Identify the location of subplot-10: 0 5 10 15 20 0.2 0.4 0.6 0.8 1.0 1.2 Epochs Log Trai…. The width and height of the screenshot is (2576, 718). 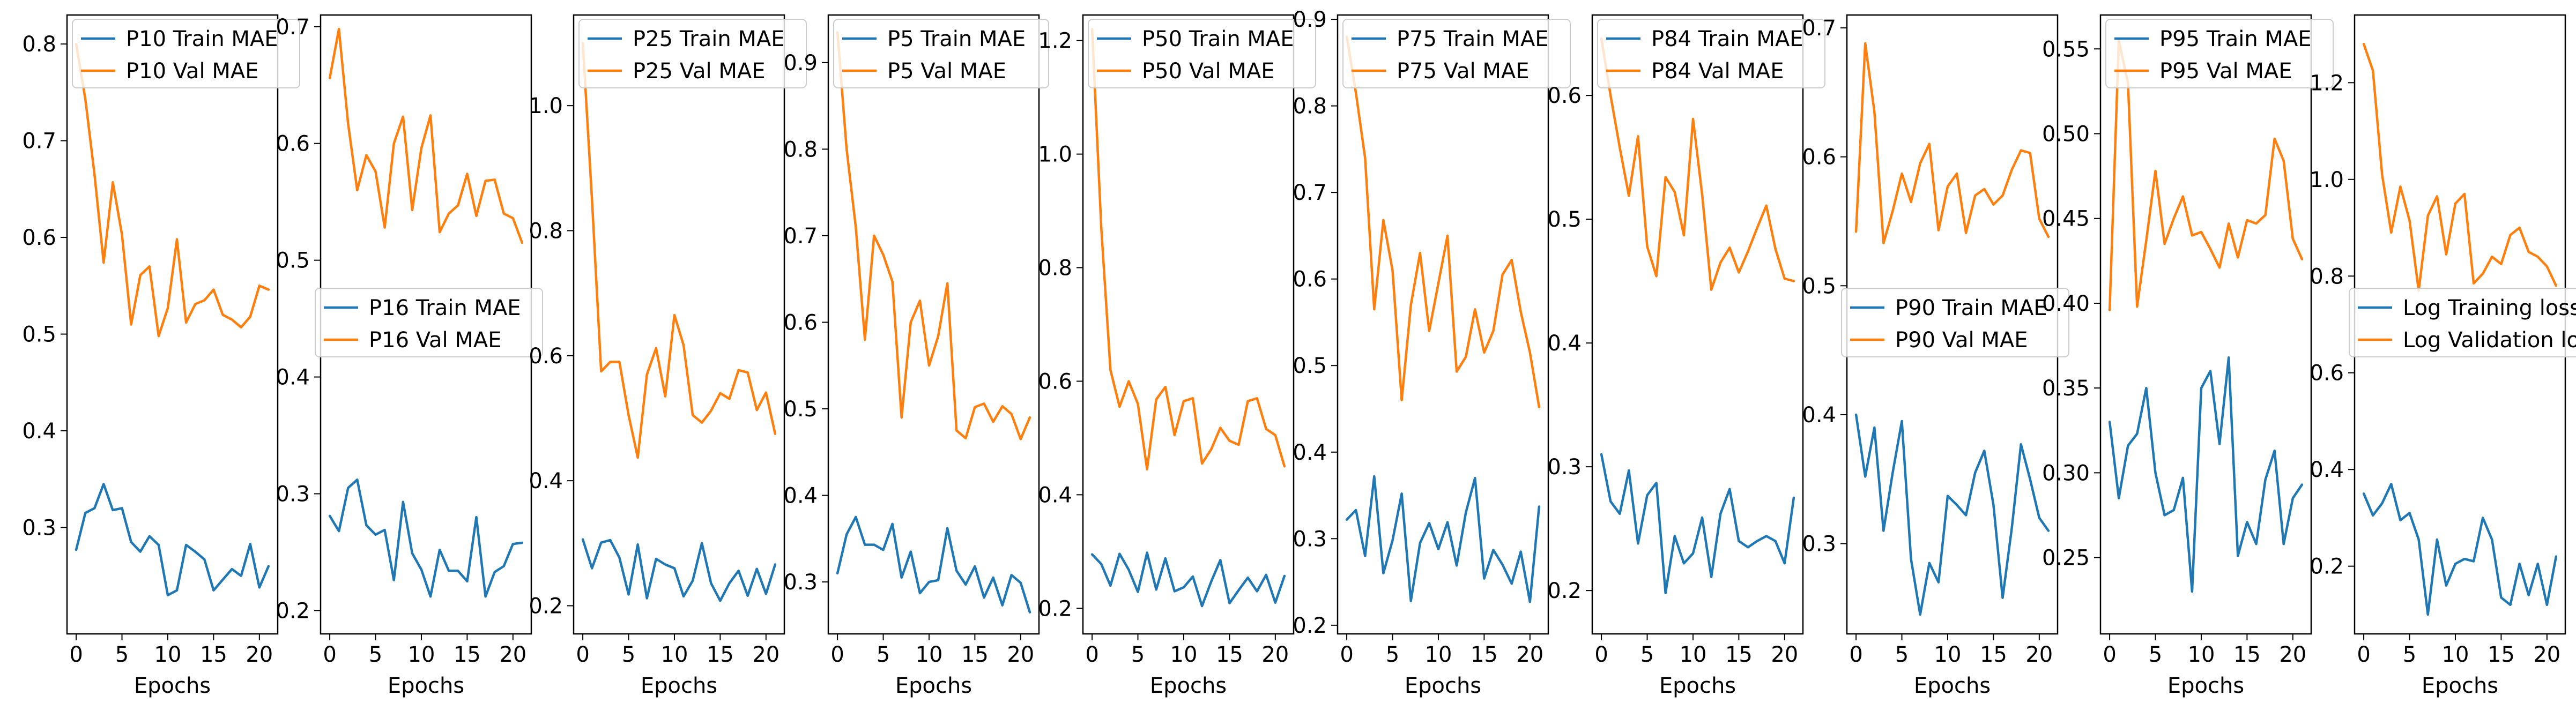
(2443, 356).